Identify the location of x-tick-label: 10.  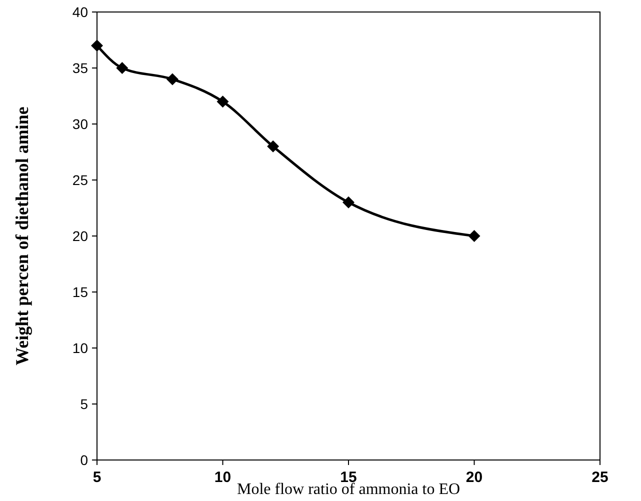
(223, 477).